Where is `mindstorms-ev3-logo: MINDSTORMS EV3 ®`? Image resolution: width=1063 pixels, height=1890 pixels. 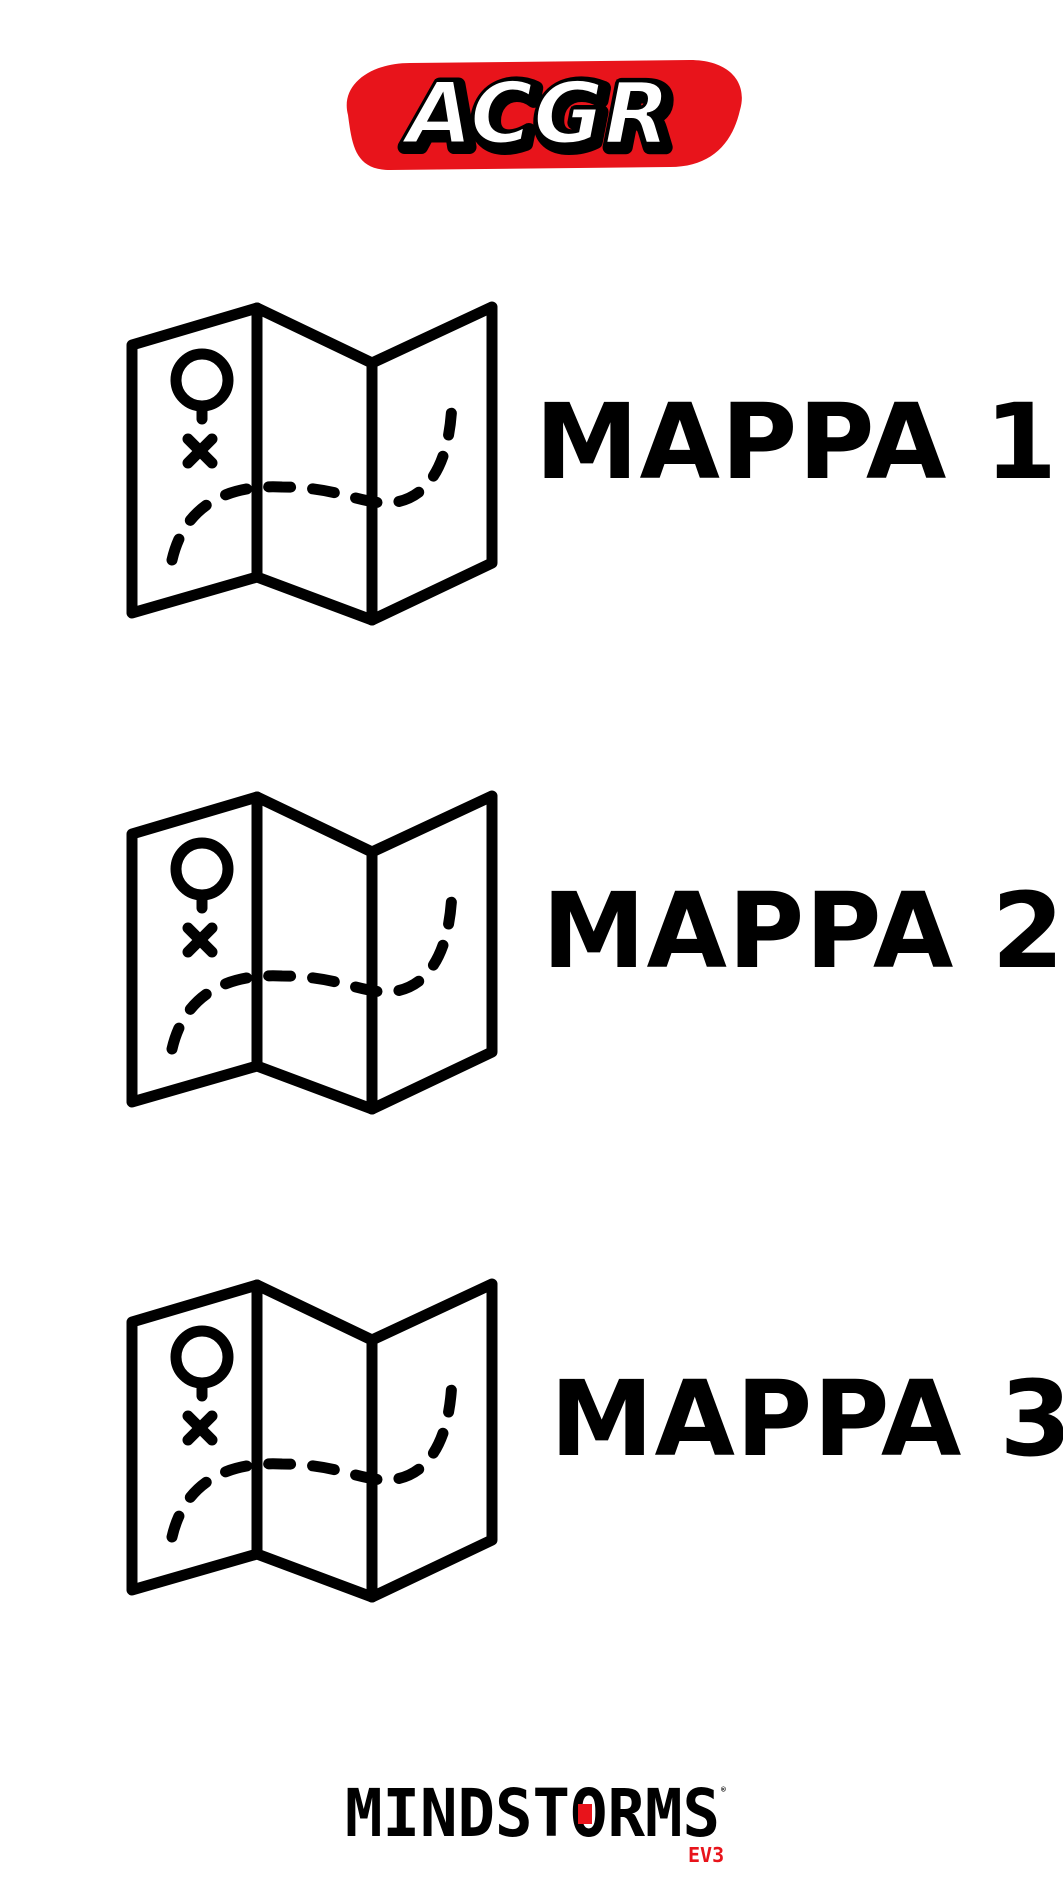 mindstorms-ev3-logo: MINDSTORMS EV3 ® is located at coordinates (535, 1822).